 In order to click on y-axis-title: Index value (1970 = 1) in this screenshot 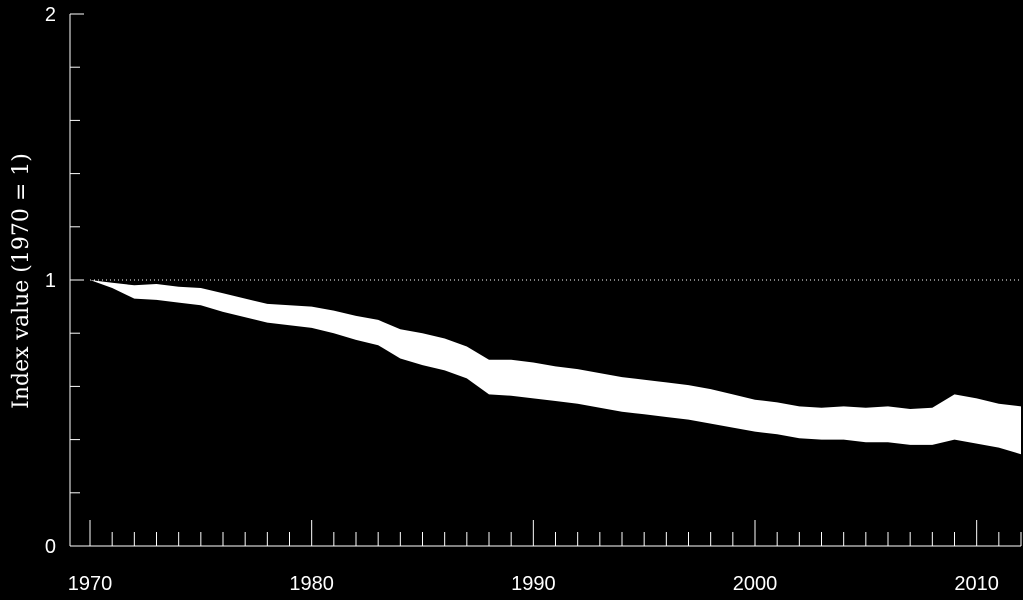, I will do `click(21, 281)`.